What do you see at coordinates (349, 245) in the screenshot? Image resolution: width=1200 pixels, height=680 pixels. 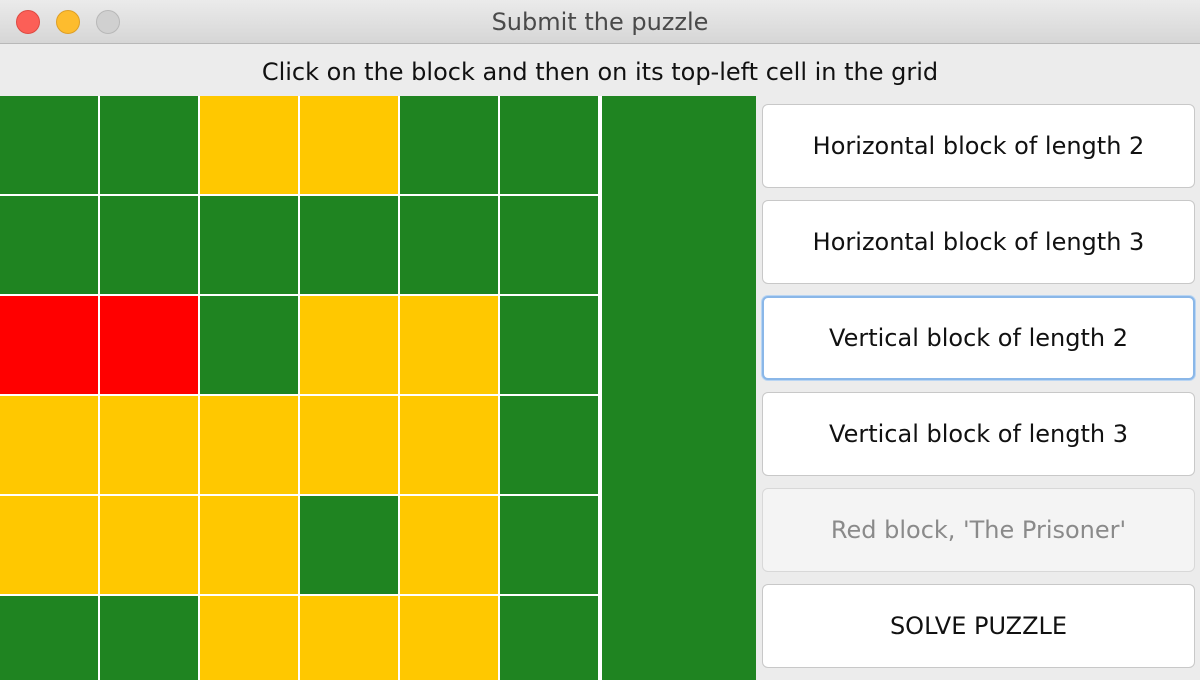 I see `grid-cell-r1-c3-green` at bounding box center [349, 245].